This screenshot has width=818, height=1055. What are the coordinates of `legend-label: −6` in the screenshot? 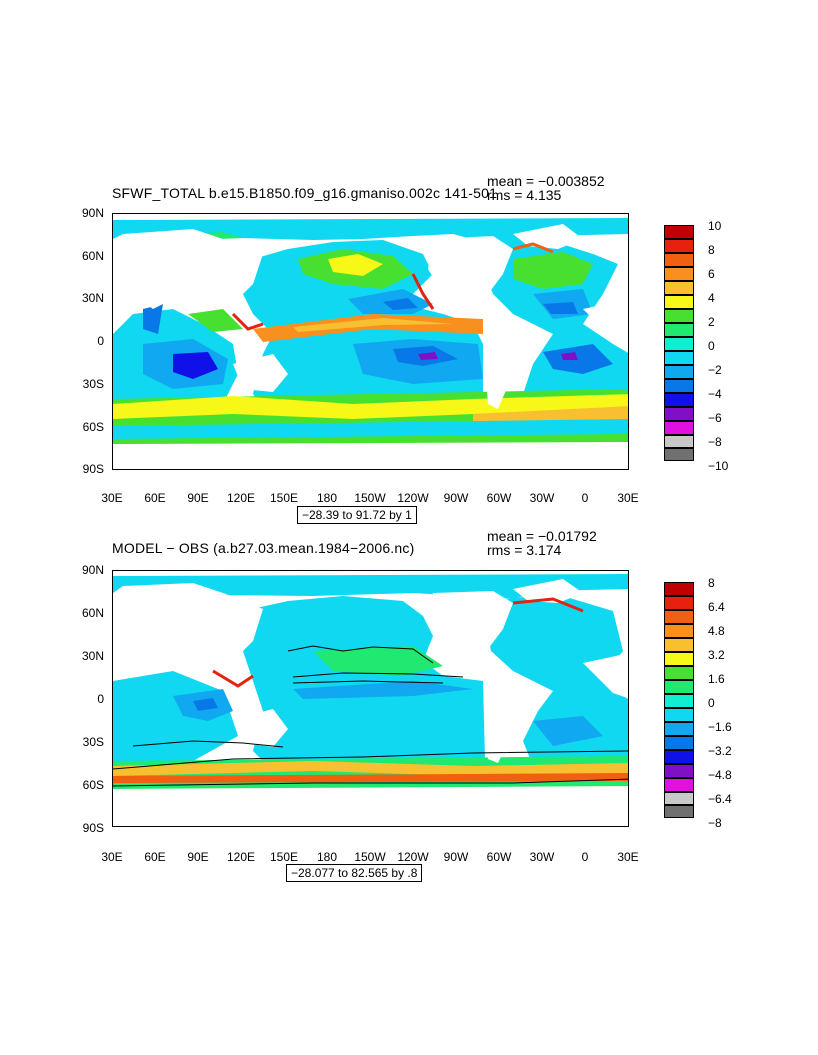 It's located at (715, 418).